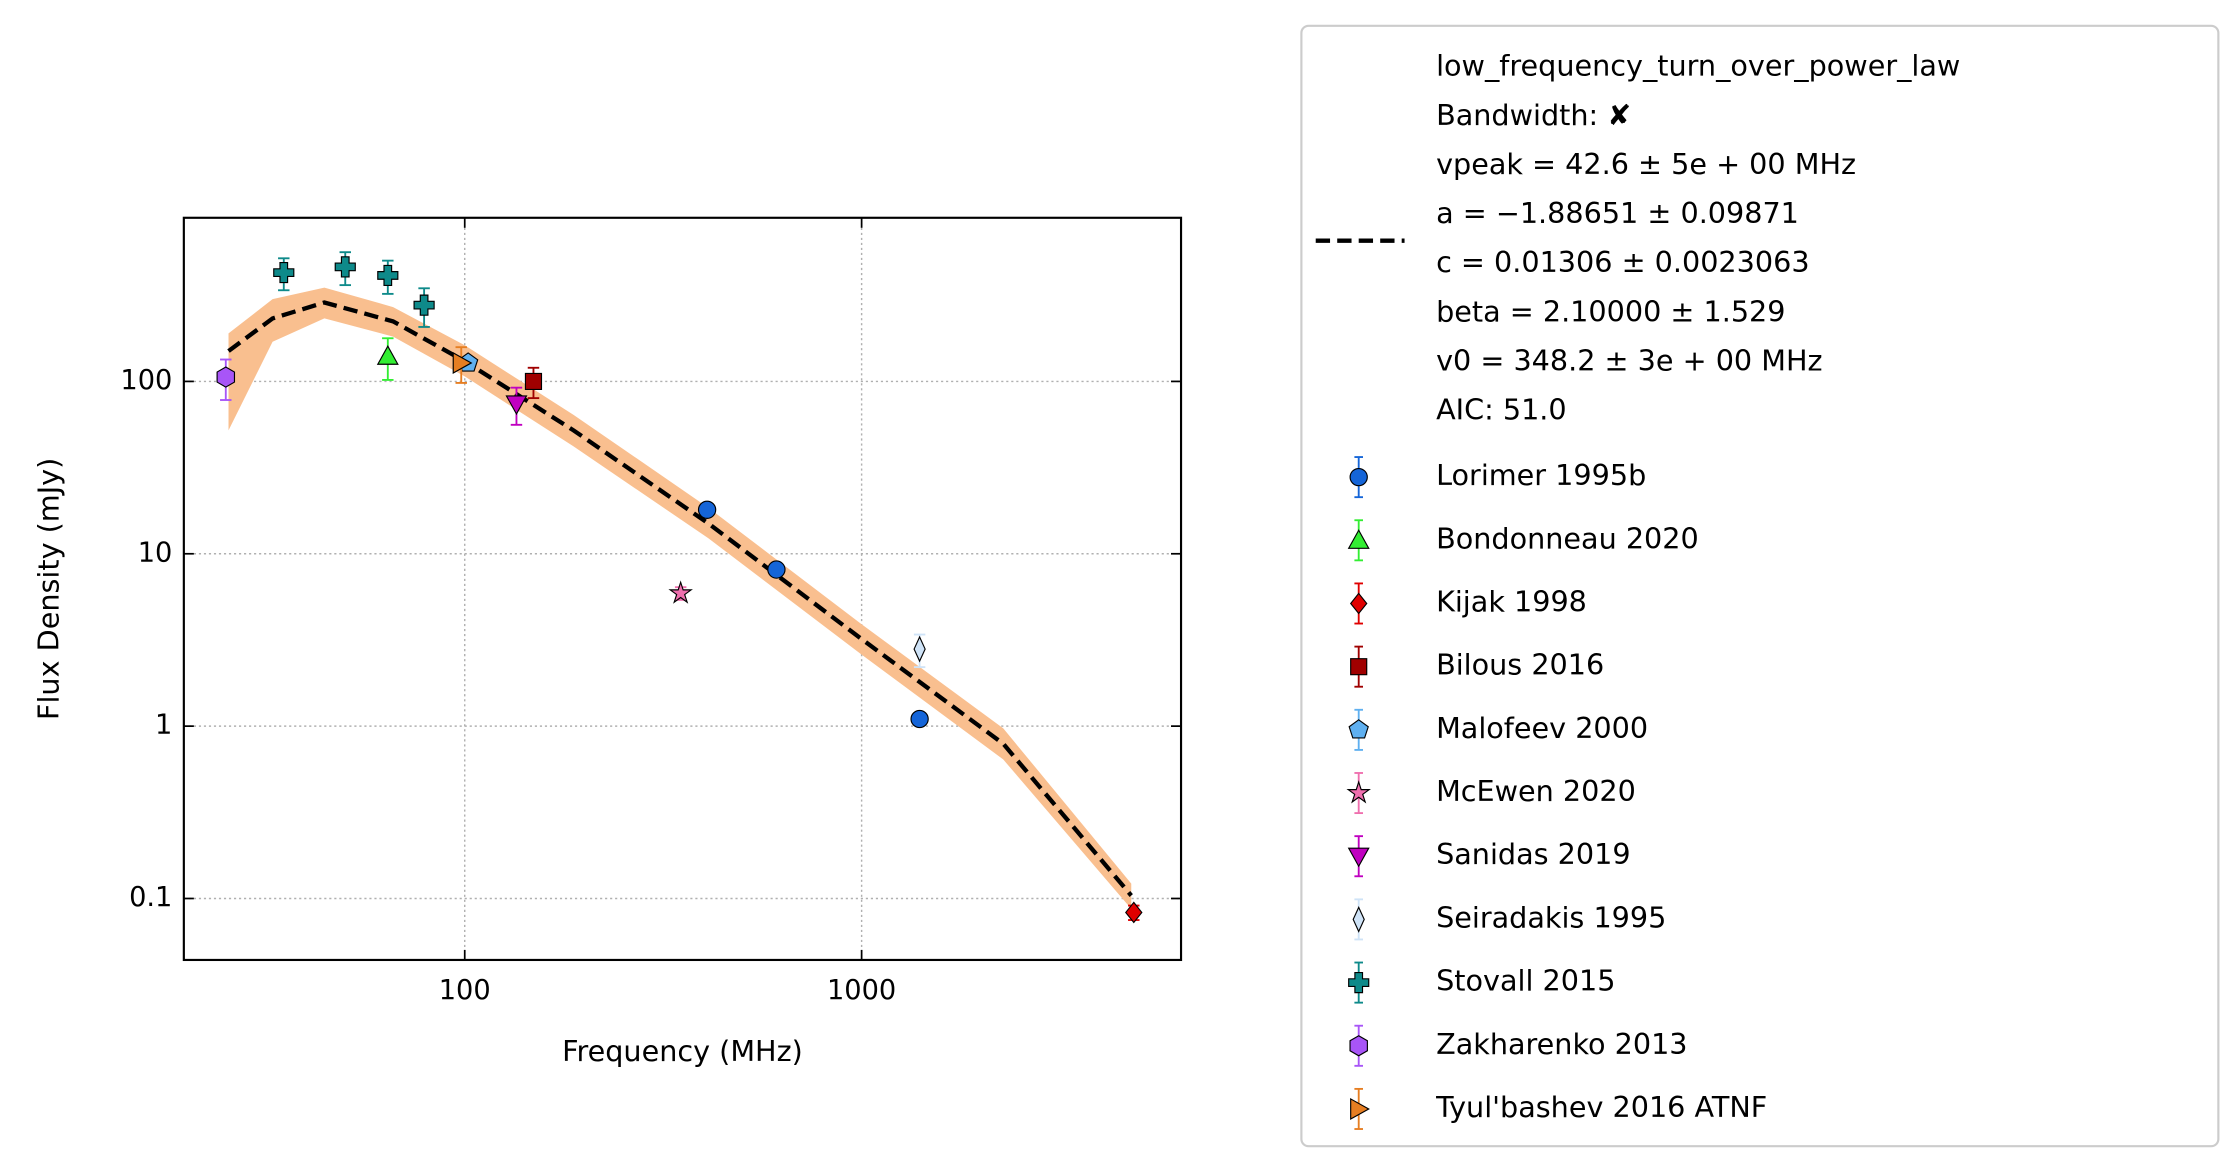 The image size is (2236, 1172). Describe the element at coordinates (1561, 1044) in the screenshot. I see `legend-label: Zakharenko 2013` at that location.